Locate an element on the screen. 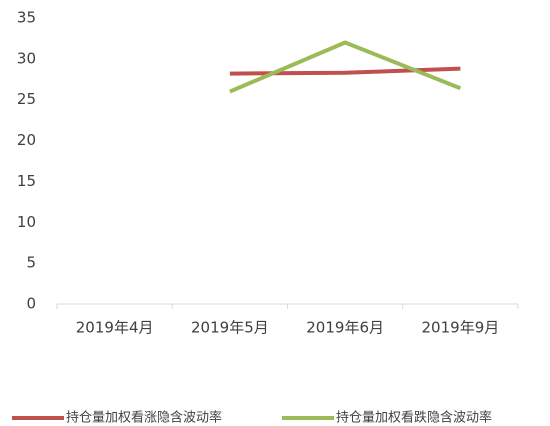 The height and width of the screenshot is (426, 550). legend-label: 持仓量加权看跌隐含波动率 is located at coordinates (414, 418).